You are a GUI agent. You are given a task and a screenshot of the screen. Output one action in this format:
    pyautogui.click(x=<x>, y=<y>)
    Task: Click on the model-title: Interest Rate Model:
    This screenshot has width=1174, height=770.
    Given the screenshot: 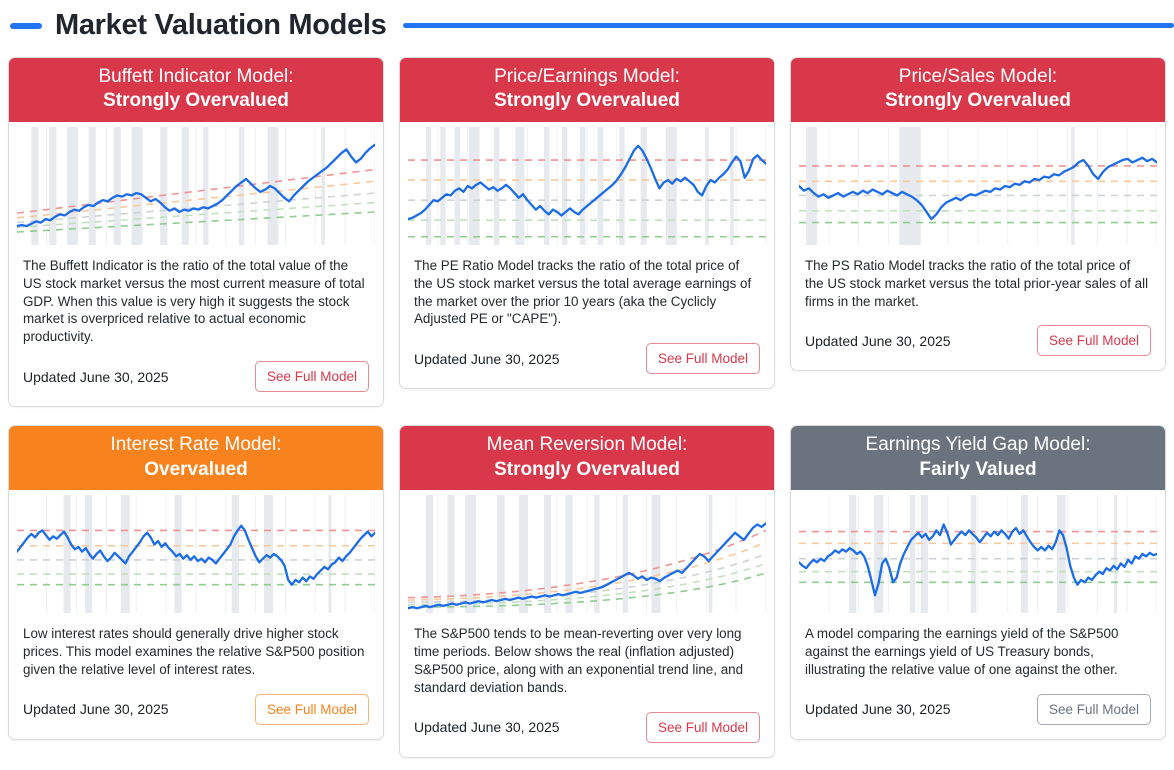 What is the action you would take?
    pyautogui.click(x=196, y=445)
    